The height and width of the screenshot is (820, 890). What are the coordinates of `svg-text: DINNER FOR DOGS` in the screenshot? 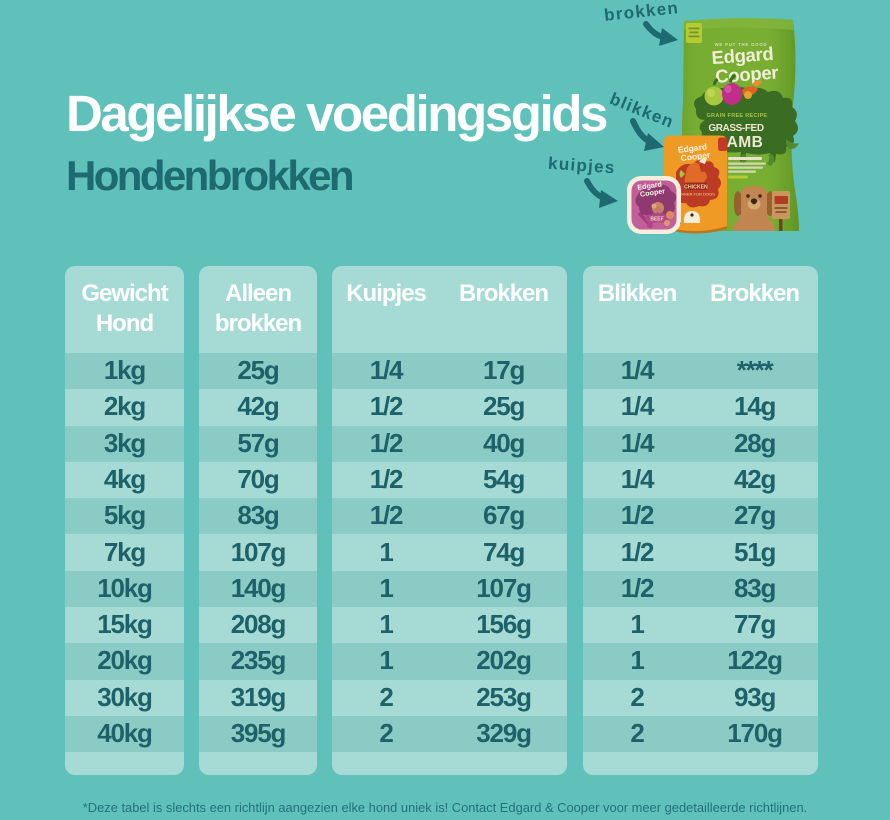 It's located at (696, 194).